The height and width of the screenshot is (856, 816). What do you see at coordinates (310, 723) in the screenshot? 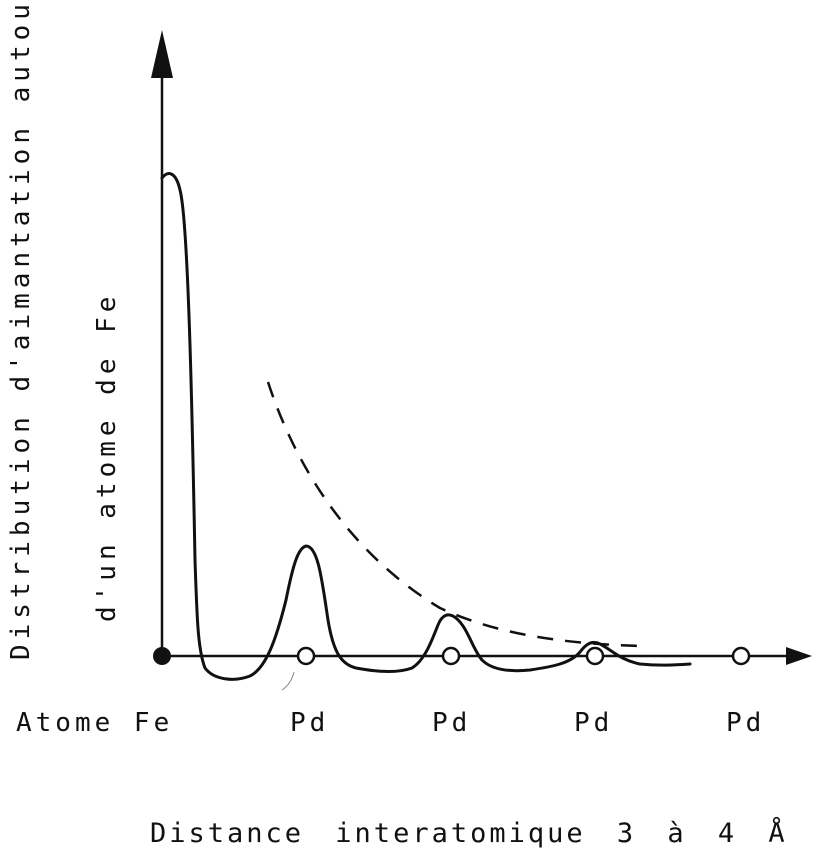
I see `site-label-pd-1: Pd` at bounding box center [310, 723].